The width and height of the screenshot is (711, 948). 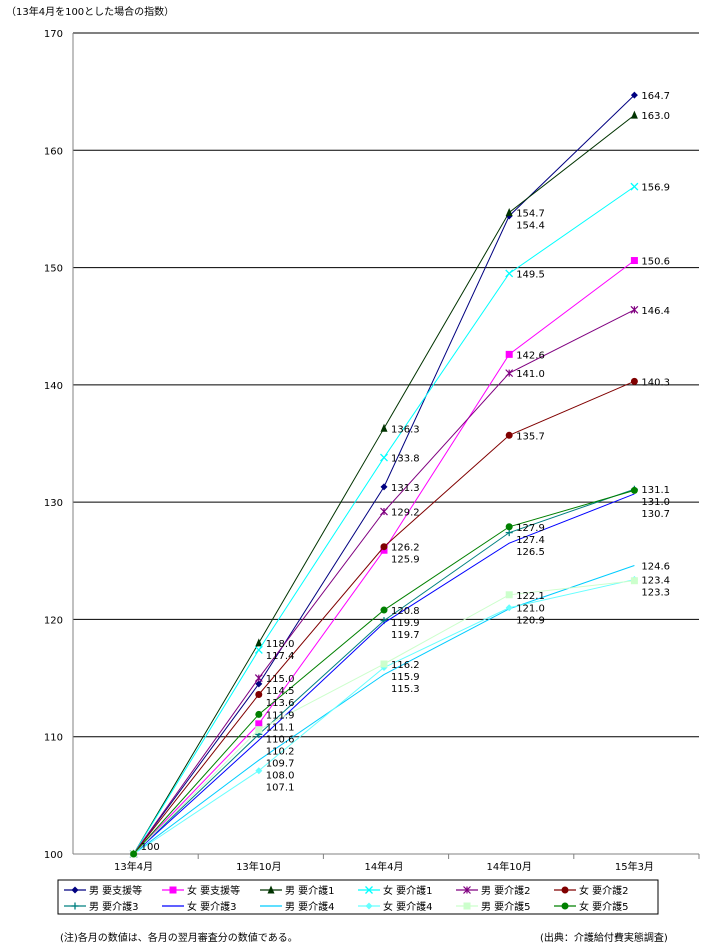 I want to click on legend-label: 女 要介護3, so click(x=212, y=906).